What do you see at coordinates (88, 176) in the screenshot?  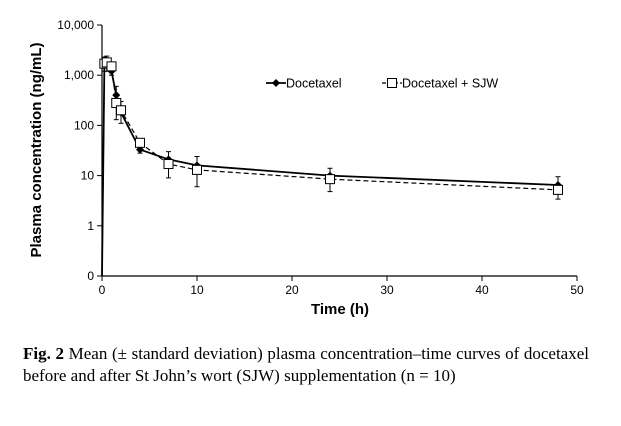 I see `y-tick-label: 10` at bounding box center [88, 176].